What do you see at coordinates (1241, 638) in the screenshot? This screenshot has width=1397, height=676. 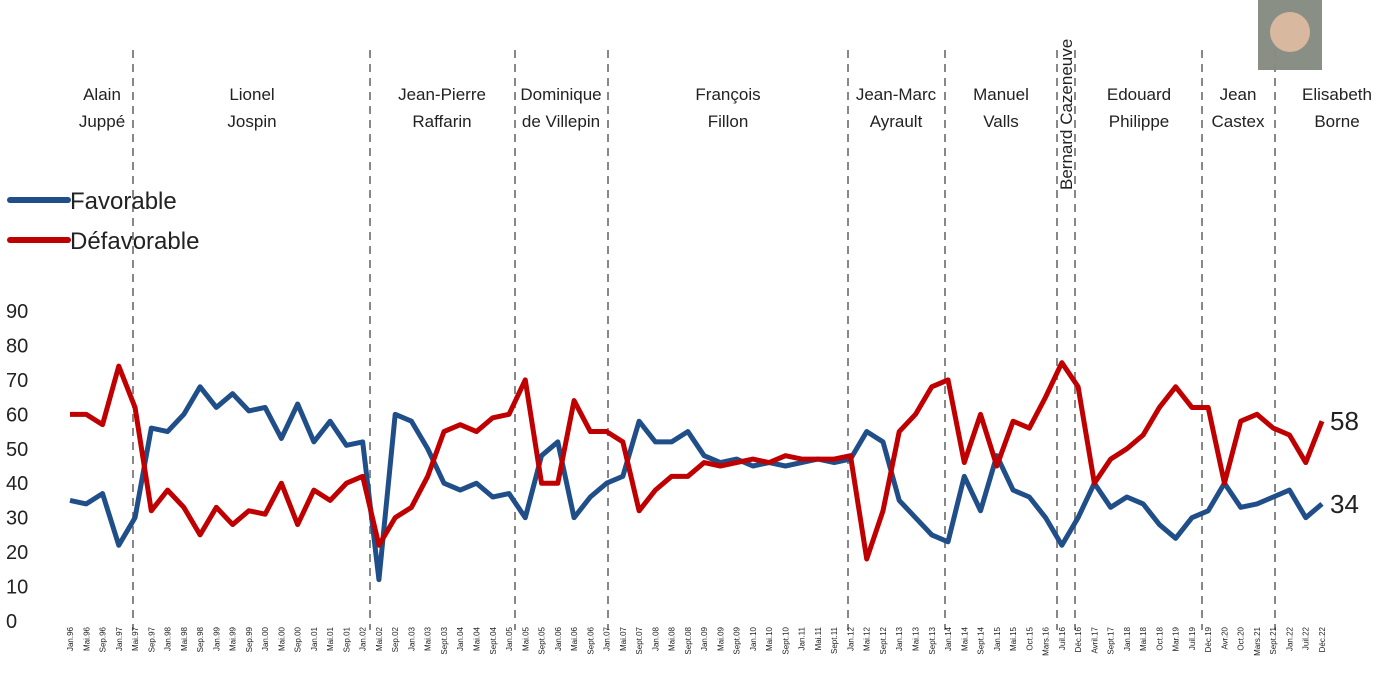 I see `x-tick-label: Oct.20` at bounding box center [1241, 638].